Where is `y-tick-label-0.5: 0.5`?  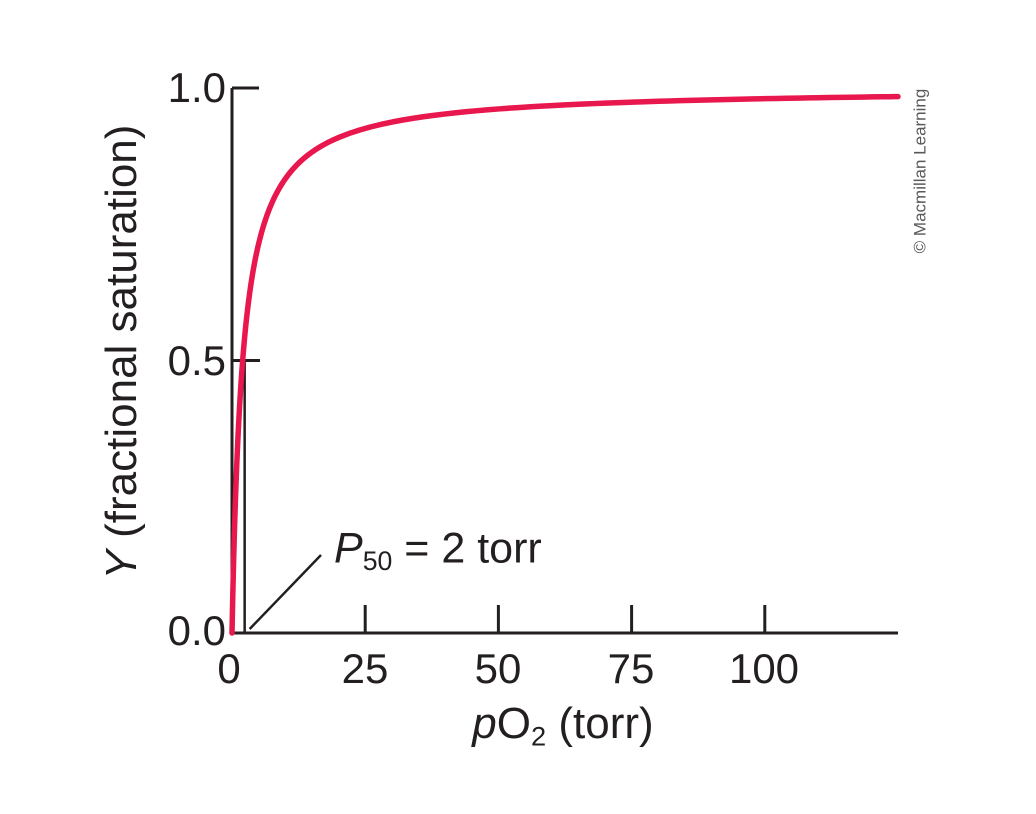 y-tick-label-0.5: 0.5 is located at coordinates (196, 360).